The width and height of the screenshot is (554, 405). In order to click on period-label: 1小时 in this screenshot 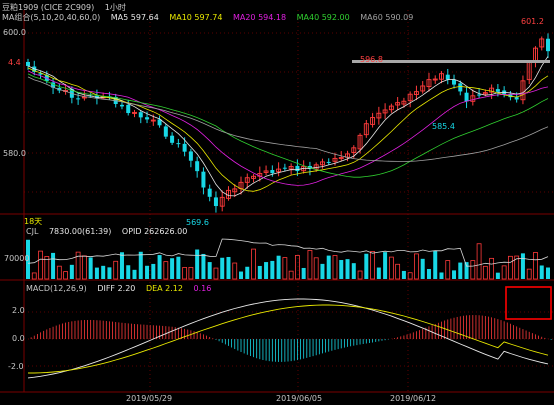, I will do `click(115, 7)`.